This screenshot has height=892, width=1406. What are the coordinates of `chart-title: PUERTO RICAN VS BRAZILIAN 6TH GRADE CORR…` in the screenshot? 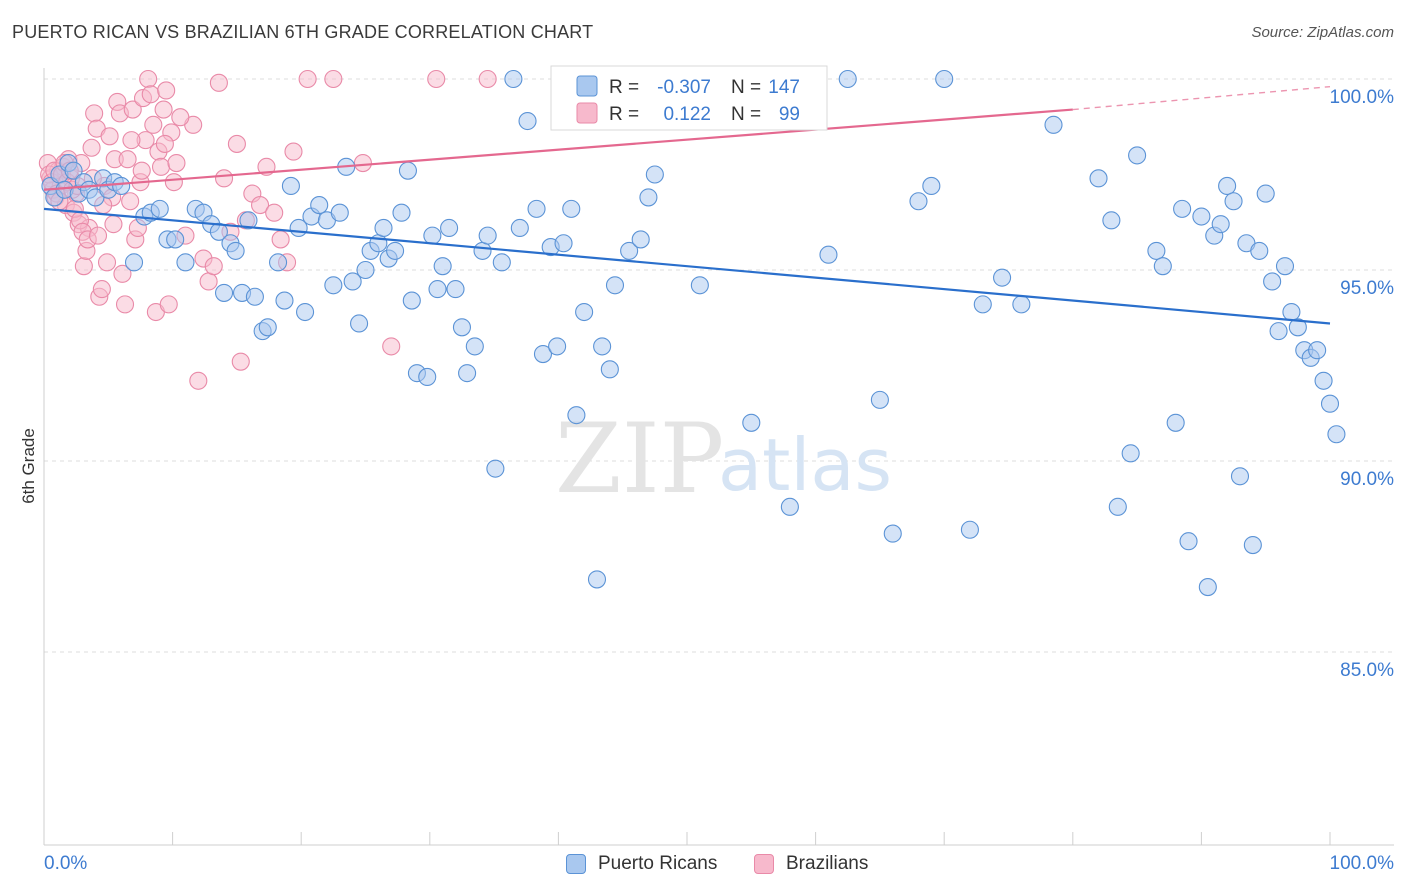 It's located at (303, 32).